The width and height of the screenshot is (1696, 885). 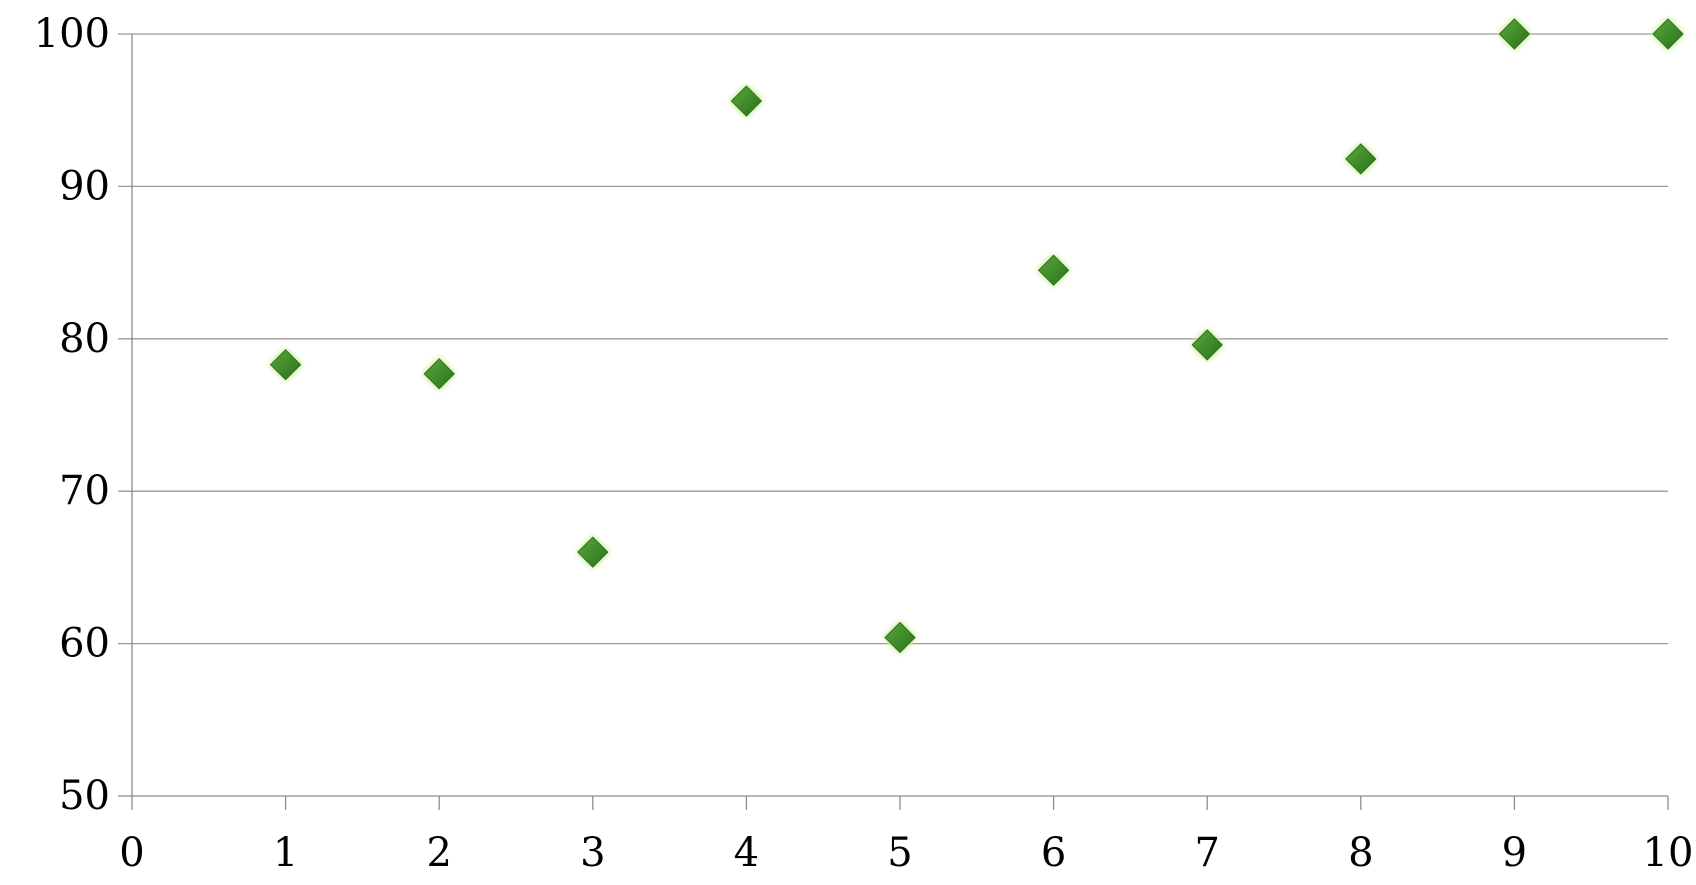 What do you see at coordinates (84, 491) in the screenshot?
I see `y-tick-label: 70` at bounding box center [84, 491].